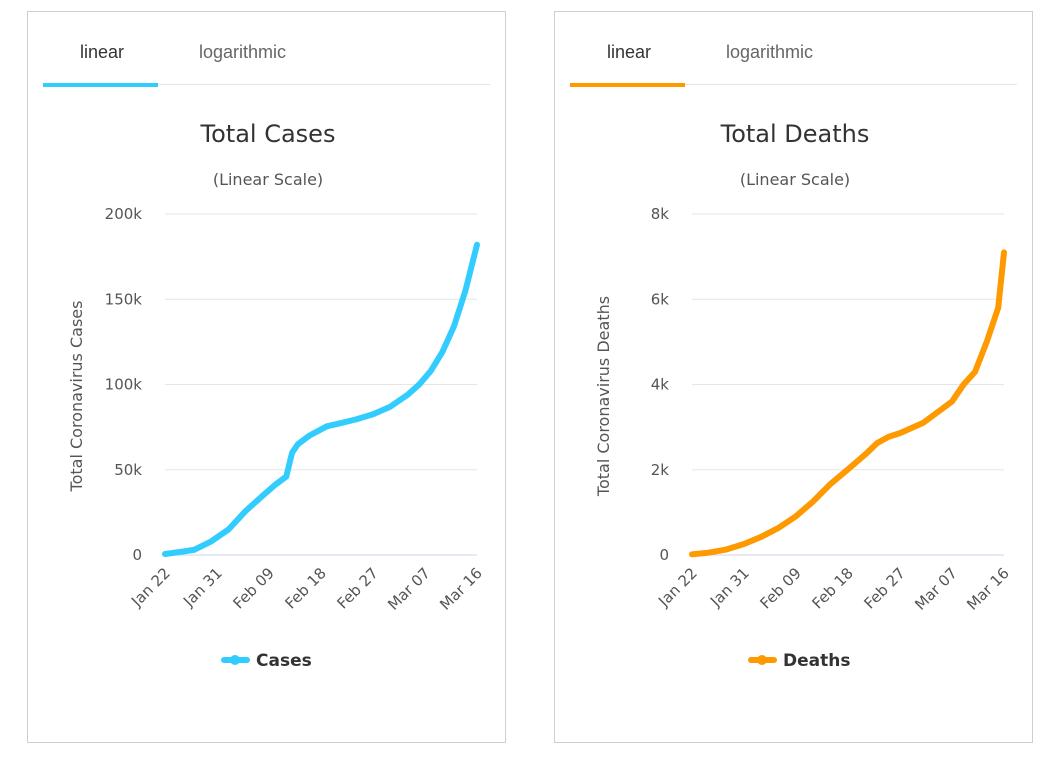  I want to click on y-tick-label: 4k, so click(660, 385).